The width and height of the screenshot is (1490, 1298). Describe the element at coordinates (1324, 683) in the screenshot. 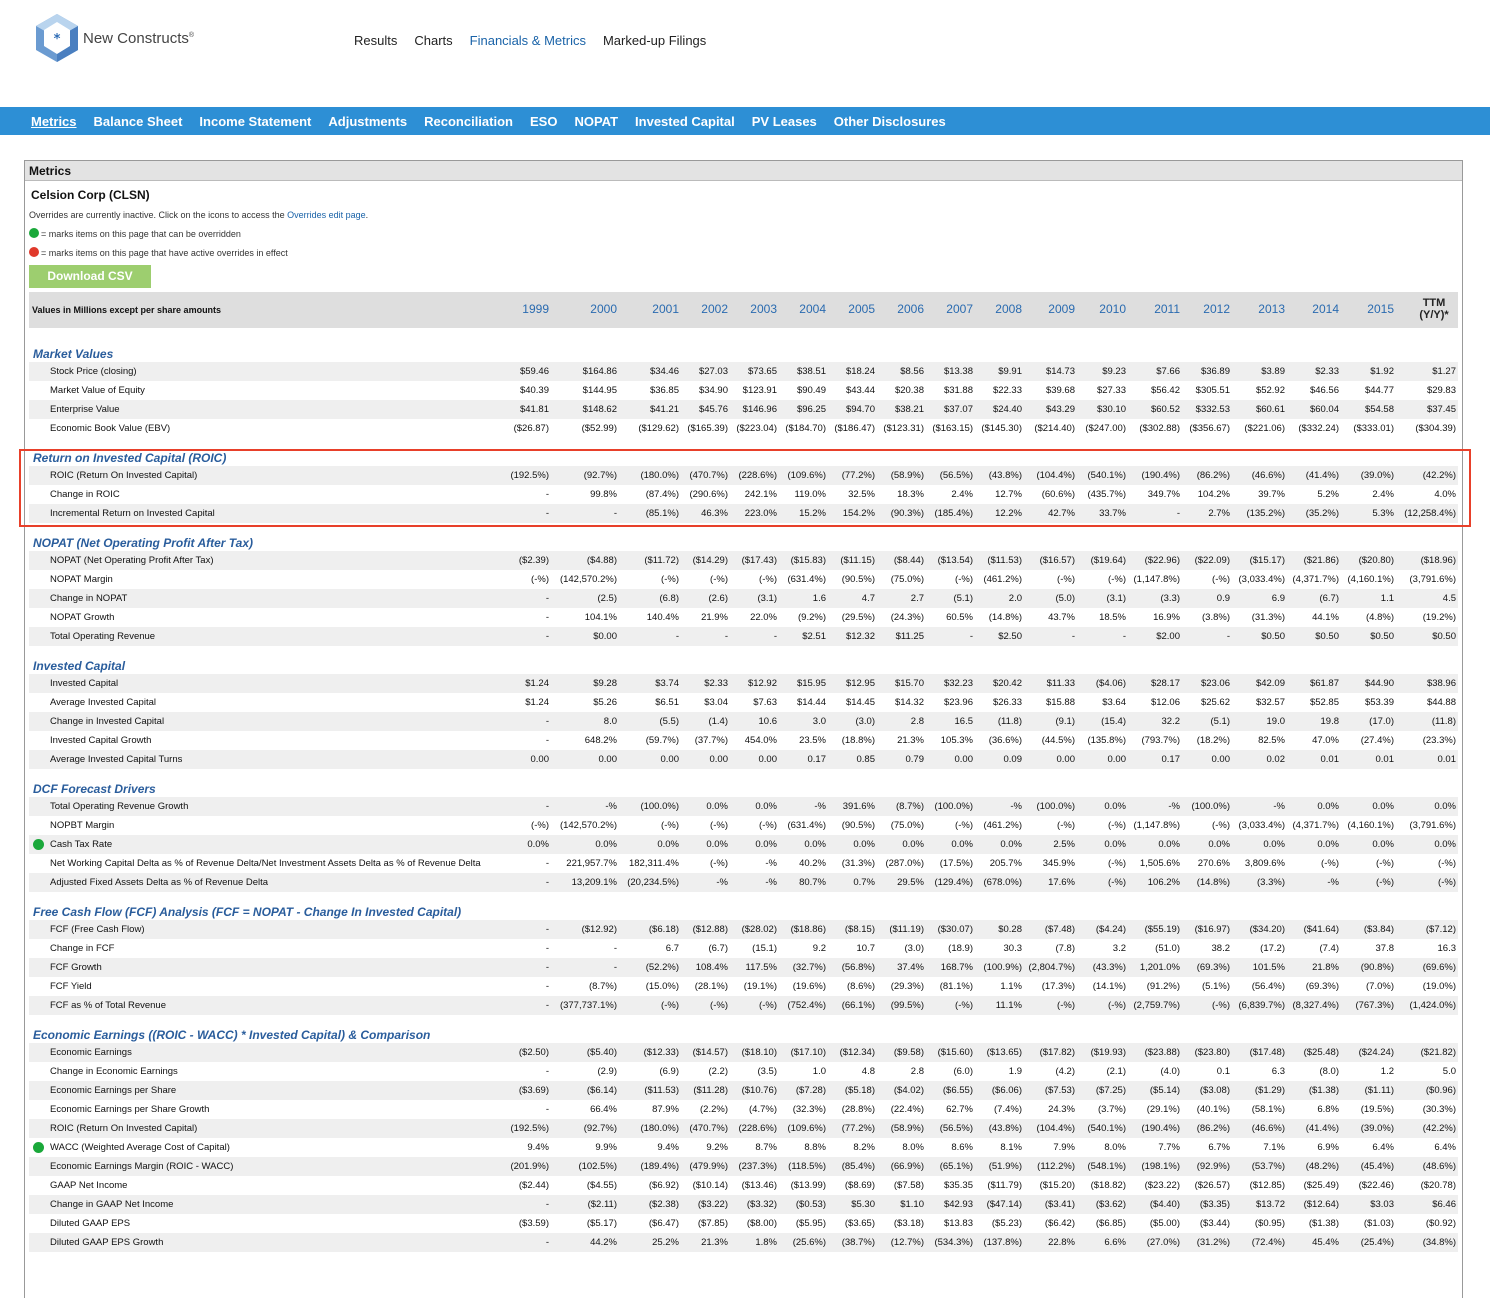

I see `cell-value: $61.87` at that location.